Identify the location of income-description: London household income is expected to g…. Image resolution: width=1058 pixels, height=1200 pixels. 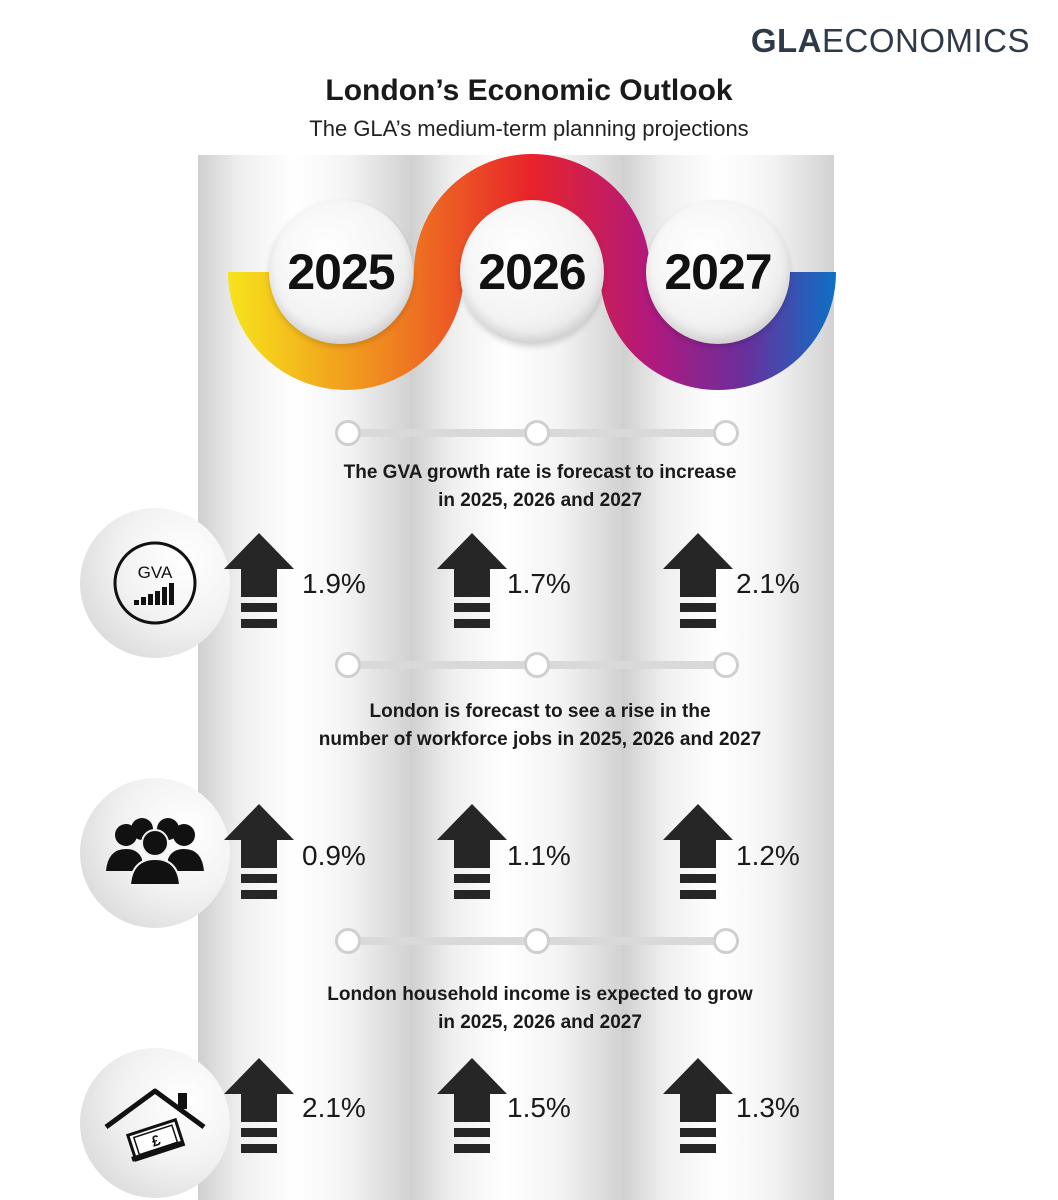
(540, 1009).